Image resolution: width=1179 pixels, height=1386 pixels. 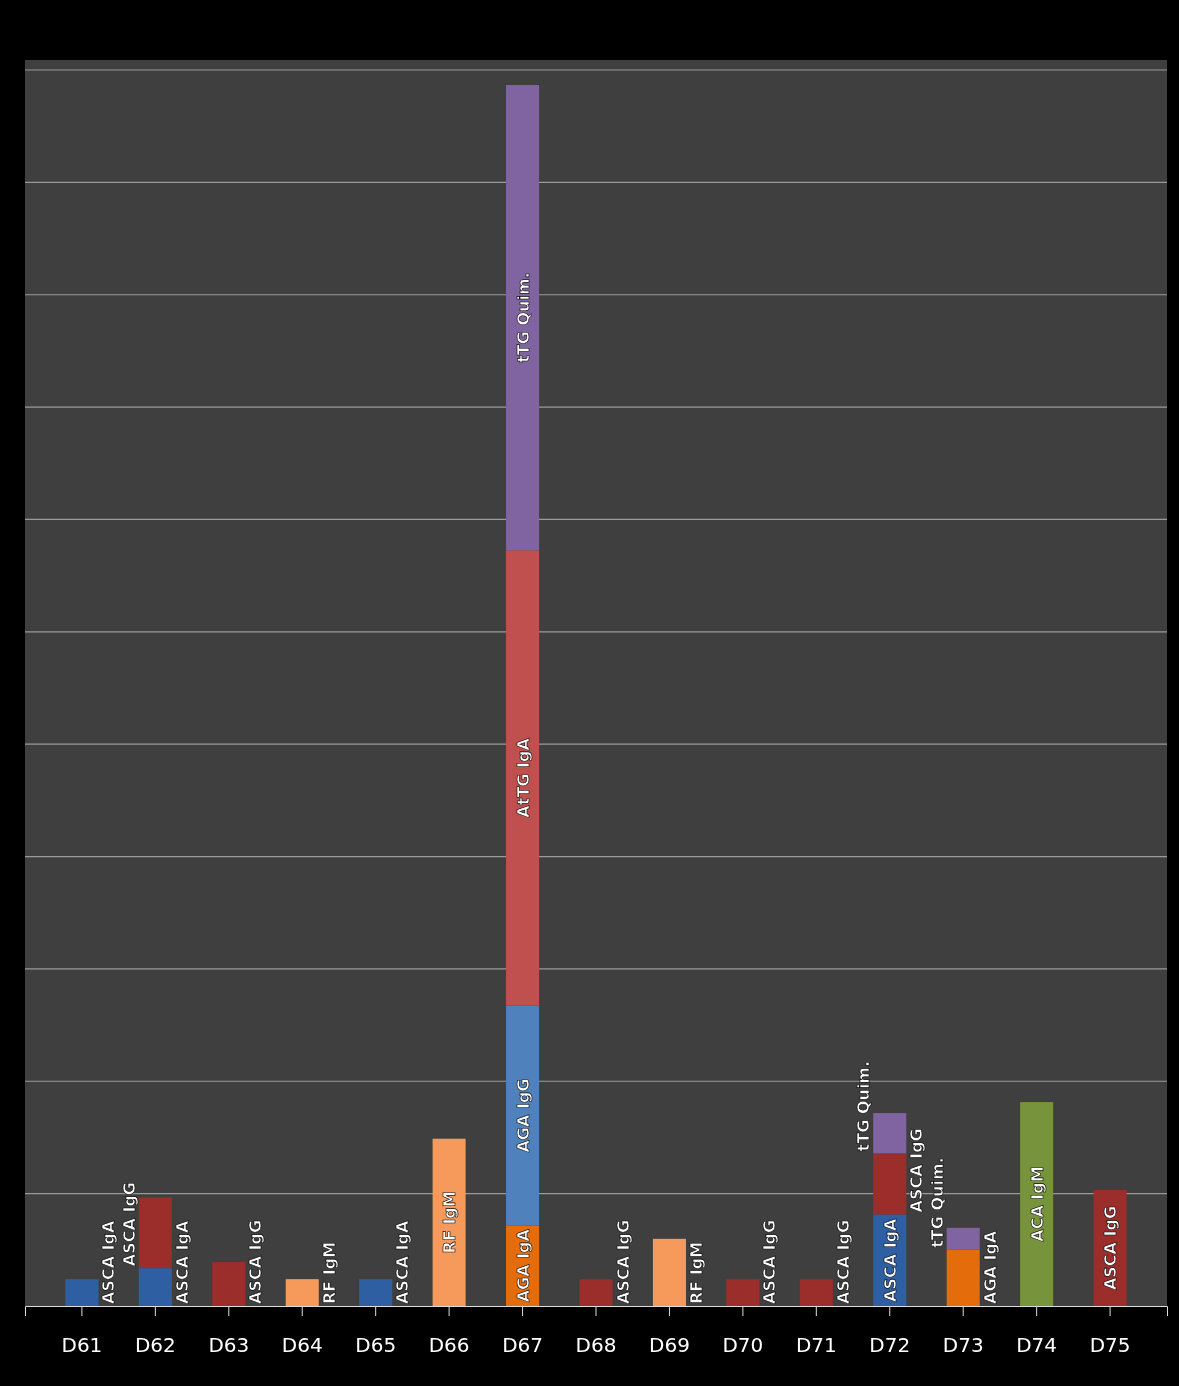 What do you see at coordinates (155, 1345) in the screenshot?
I see `x-tick-label: D62` at bounding box center [155, 1345].